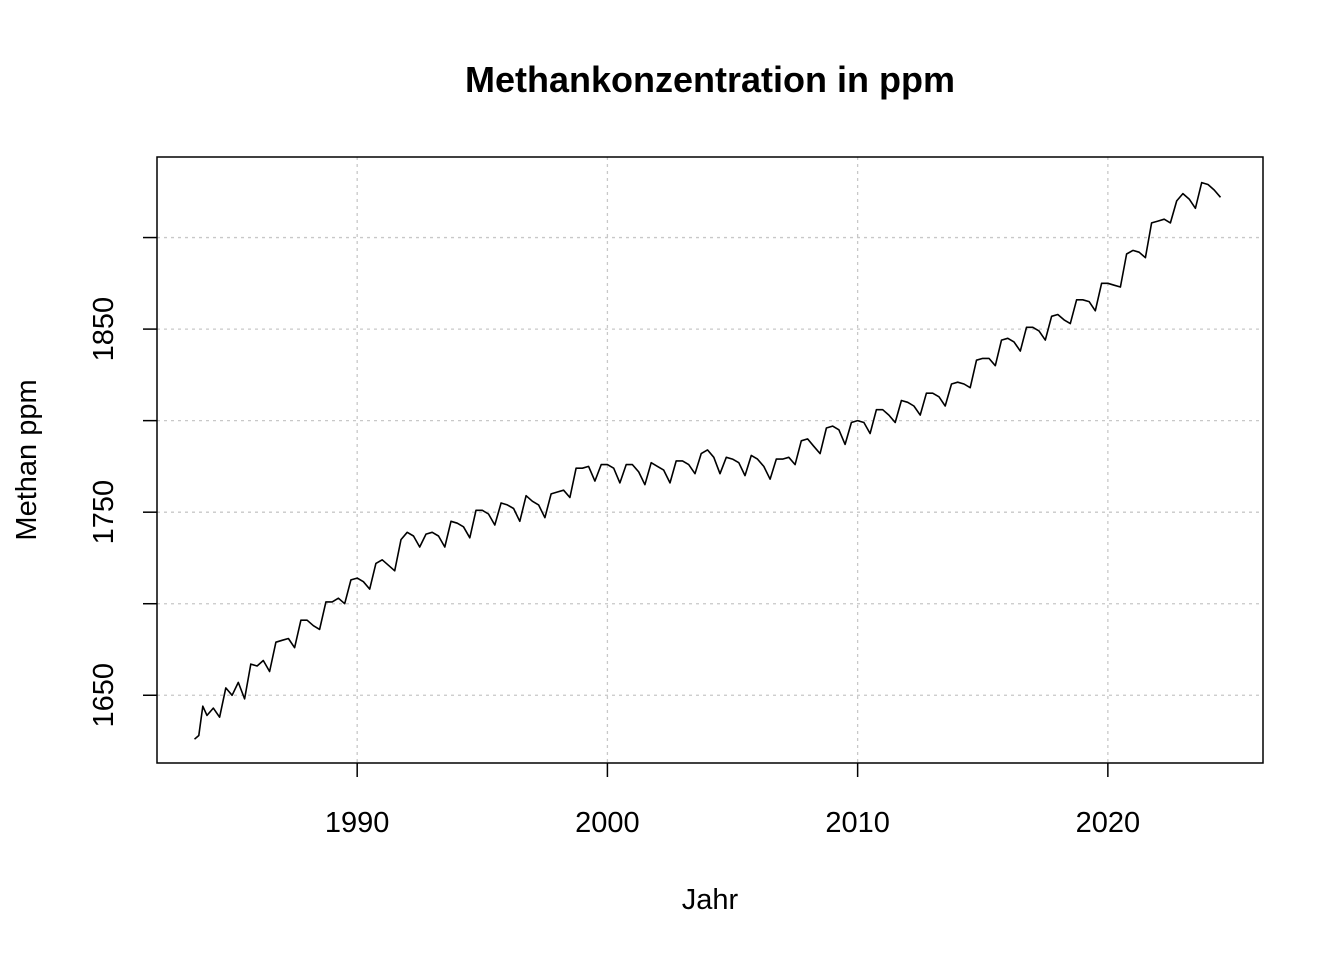  What do you see at coordinates (357, 823) in the screenshot?
I see `x-tick-label: 1990` at bounding box center [357, 823].